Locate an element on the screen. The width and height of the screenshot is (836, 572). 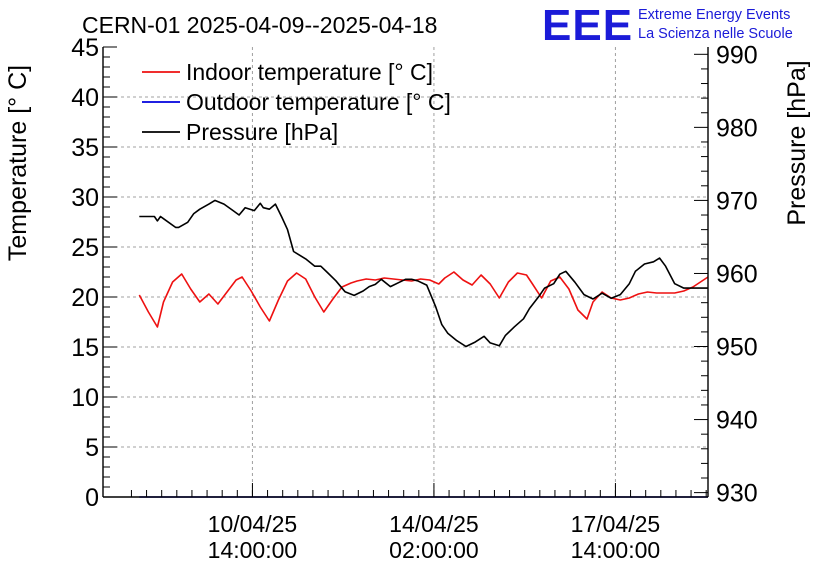
legend-label: Indoor temperature [° C] is located at coordinates (309, 72).